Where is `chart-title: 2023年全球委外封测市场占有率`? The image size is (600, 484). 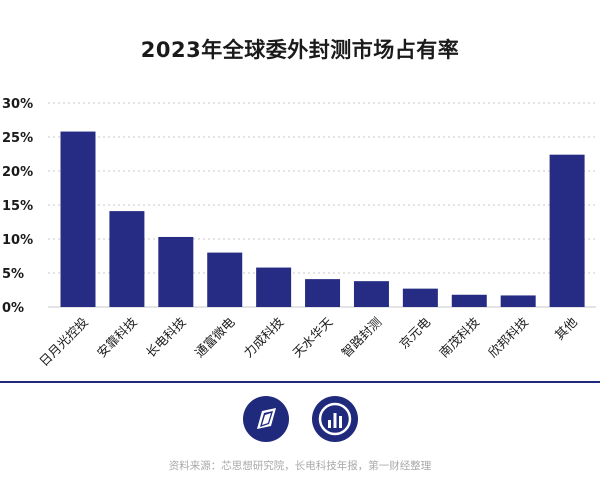 chart-title: 2023年全球委外封测市场占有率 is located at coordinates (300, 50).